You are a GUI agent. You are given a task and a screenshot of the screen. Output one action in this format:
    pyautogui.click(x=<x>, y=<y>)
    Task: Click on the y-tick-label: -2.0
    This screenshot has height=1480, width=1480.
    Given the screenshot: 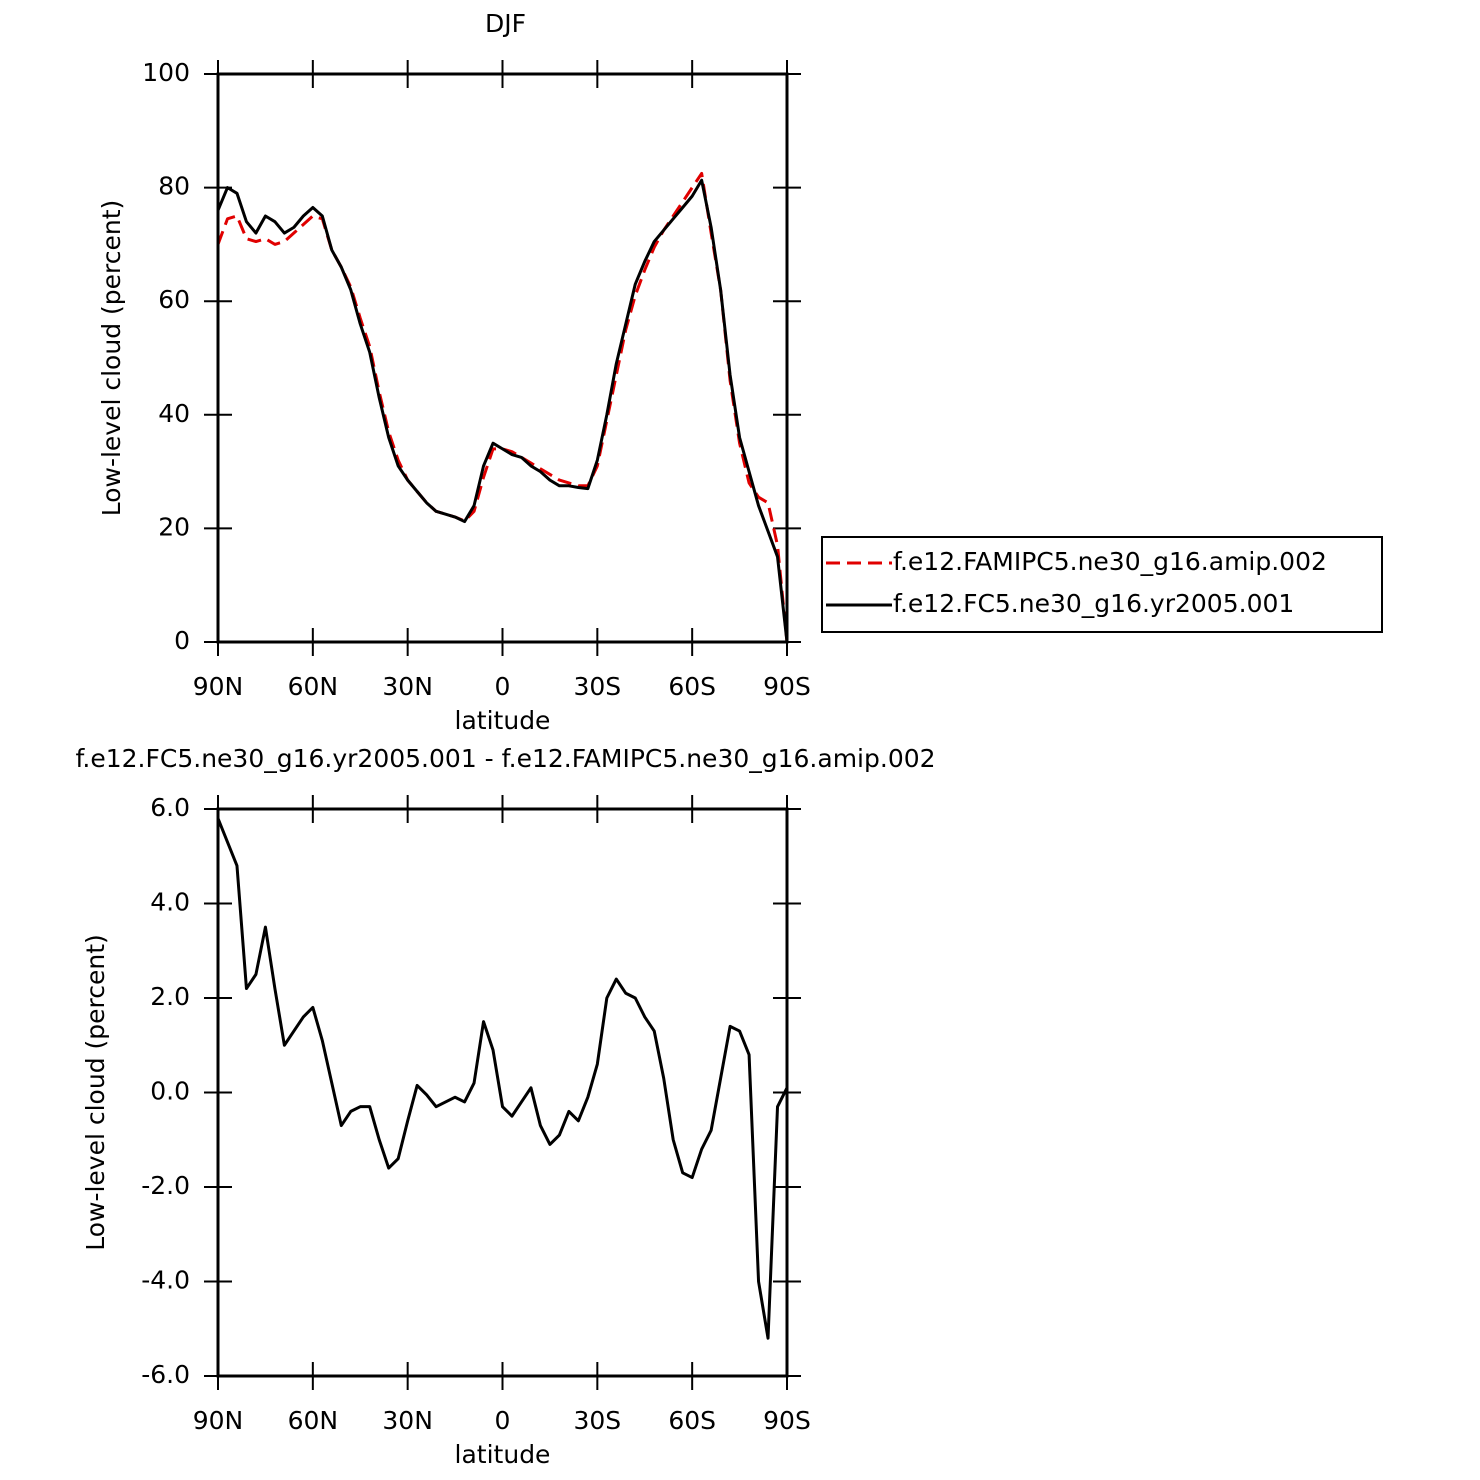 What is the action you would take?
    pyautogui.click(x=165, y=1185)
    